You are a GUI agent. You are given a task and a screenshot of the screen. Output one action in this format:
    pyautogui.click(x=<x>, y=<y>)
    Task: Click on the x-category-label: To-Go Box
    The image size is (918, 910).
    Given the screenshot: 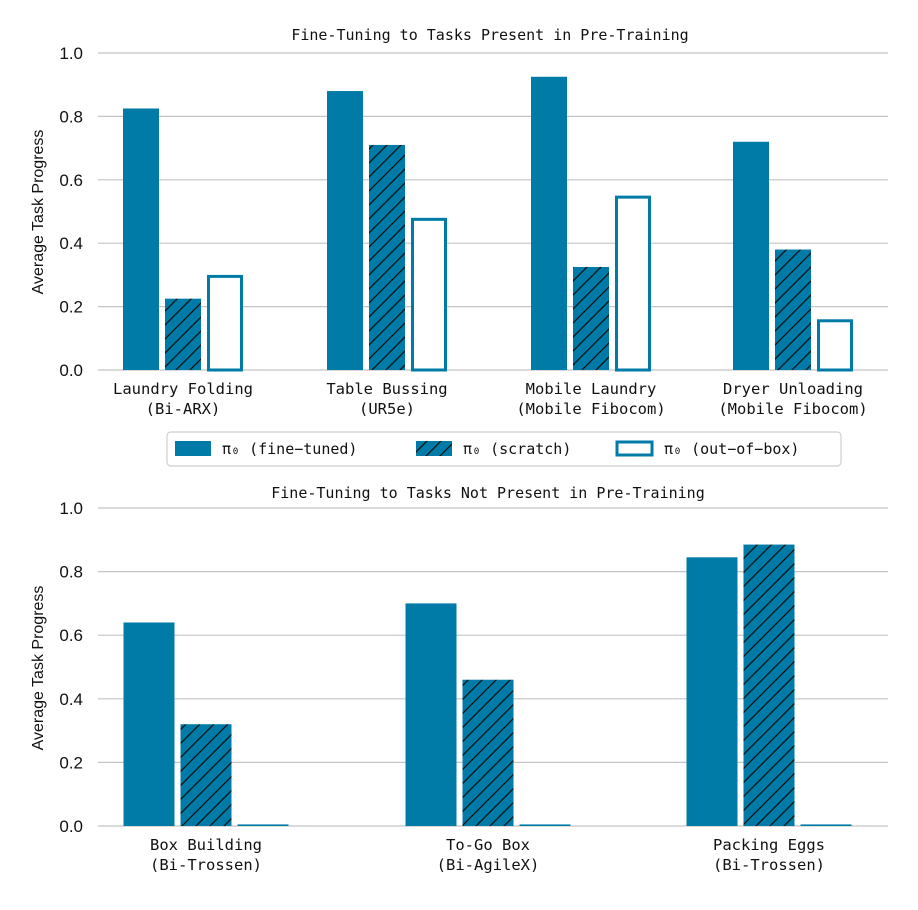 What is the action you would take?
    pyautogui.click(x=488, y=845)
    